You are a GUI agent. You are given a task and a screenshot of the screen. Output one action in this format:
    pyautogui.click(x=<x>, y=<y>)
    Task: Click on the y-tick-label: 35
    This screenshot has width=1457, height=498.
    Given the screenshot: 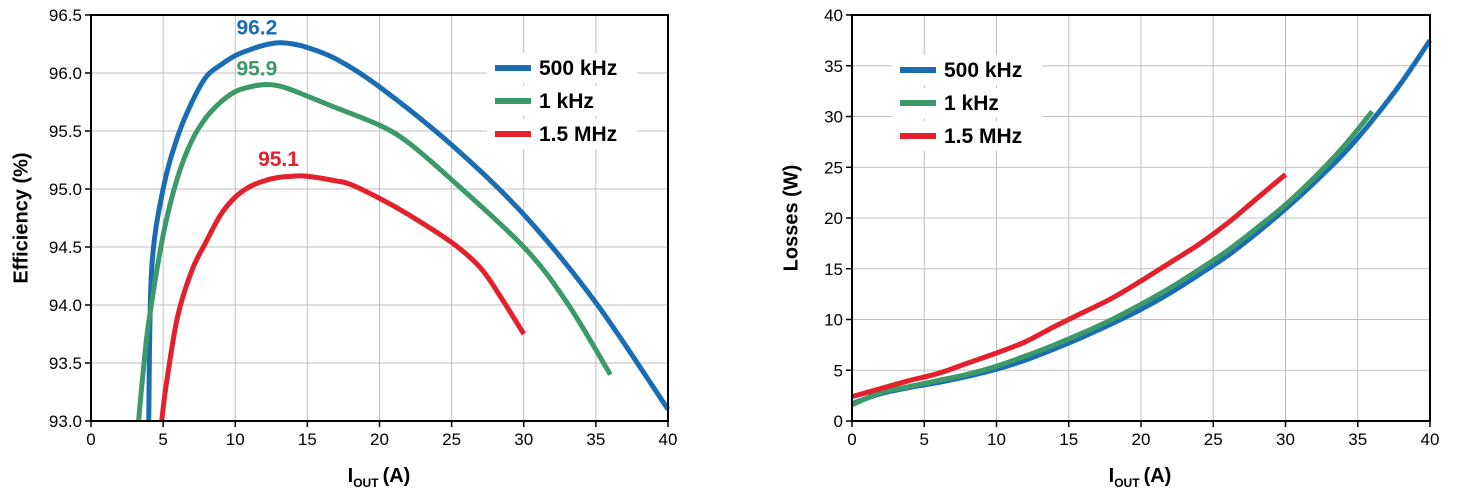 What is the action you would take?
    pyautogui.click(x=833, y=66)
    